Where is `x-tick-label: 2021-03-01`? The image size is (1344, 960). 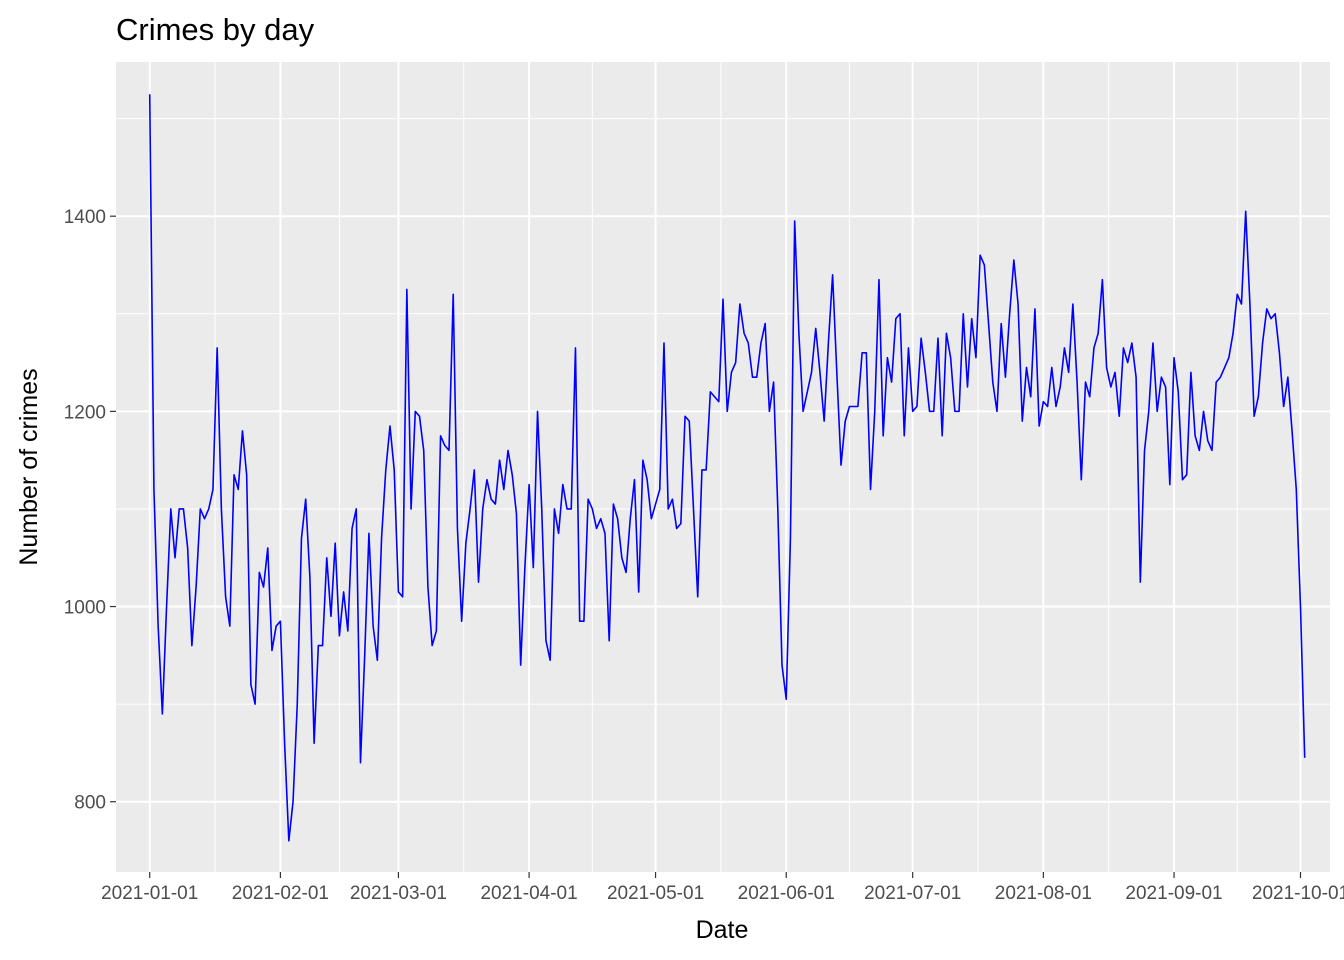
x-tick-label: 2021-03-01 is located at coordinates (398, 893).